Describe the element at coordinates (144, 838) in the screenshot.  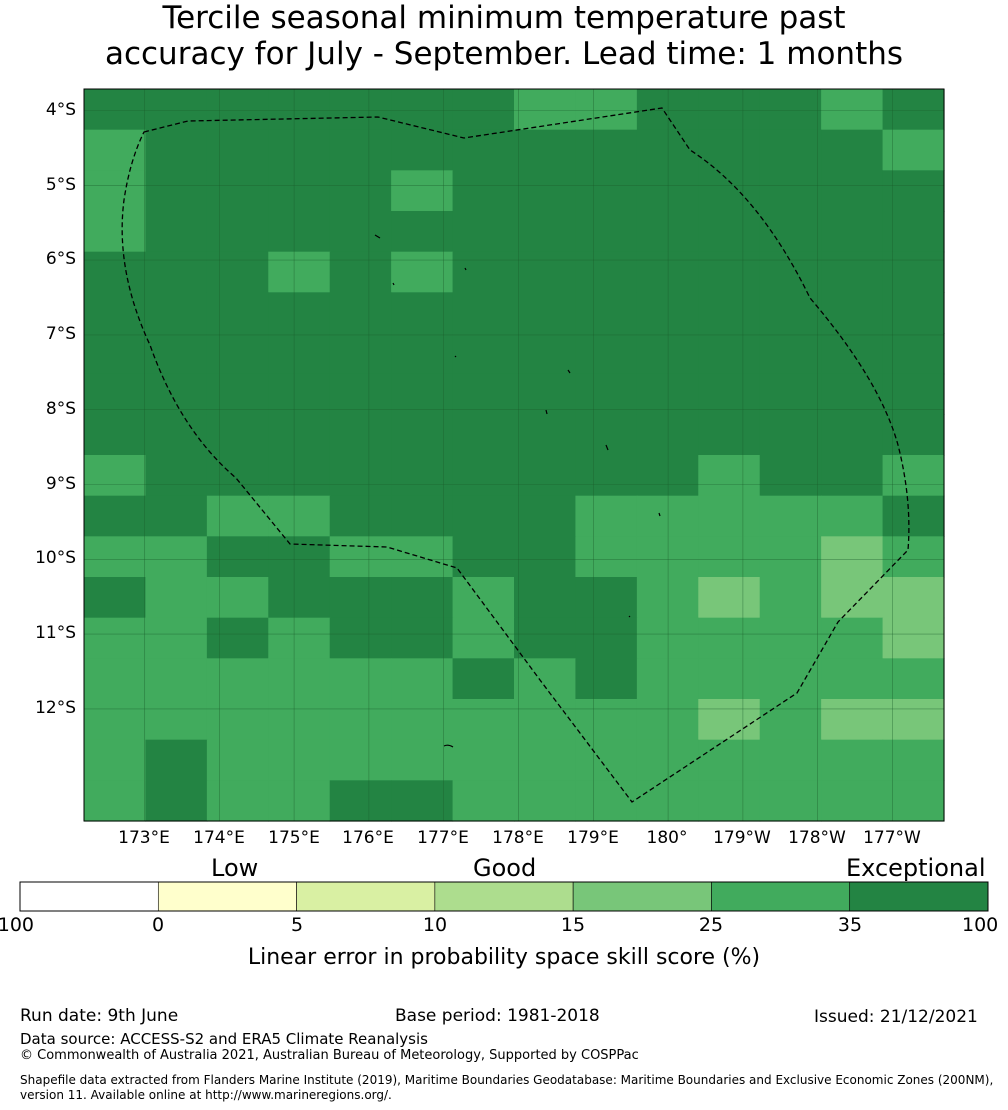
I see `lon-label: 173°E` at that location.